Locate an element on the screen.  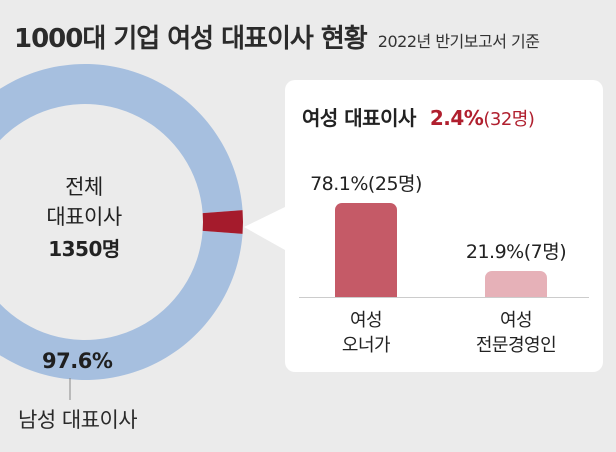
bar-professional is located at coordinates (516, 283).